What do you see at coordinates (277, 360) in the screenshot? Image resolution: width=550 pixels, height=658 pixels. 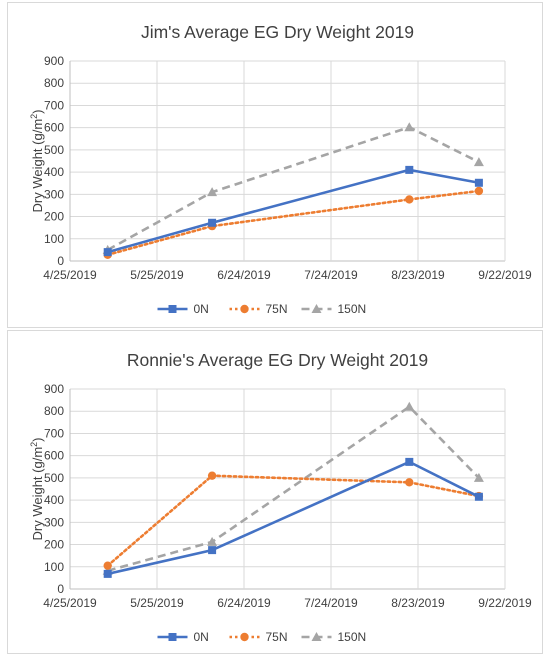 I see `chart-title: Ronnie's Average EG Dry Weight 2019` at bounding box center [277, 360].